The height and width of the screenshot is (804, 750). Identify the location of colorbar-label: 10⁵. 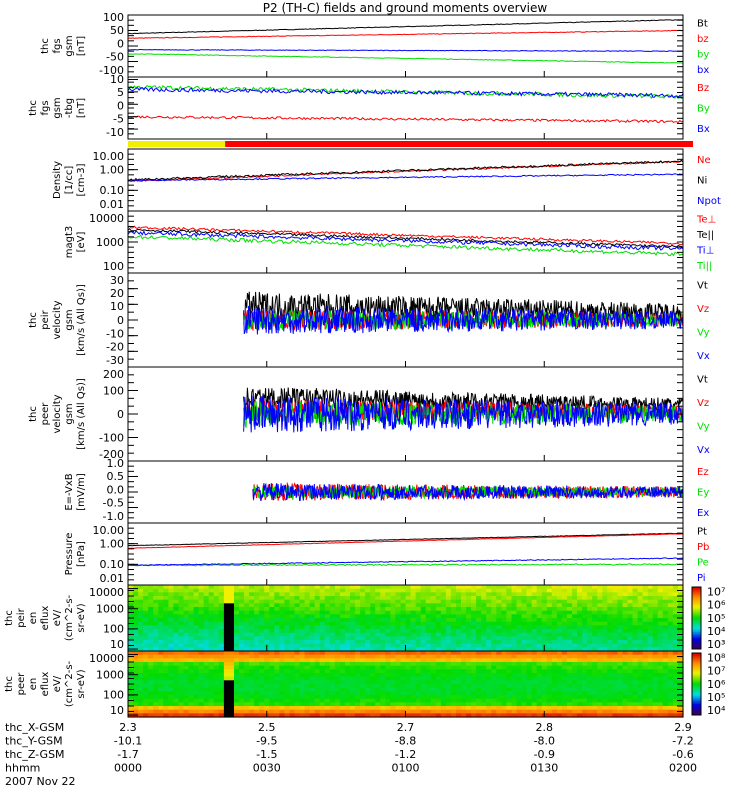
(716, 618).